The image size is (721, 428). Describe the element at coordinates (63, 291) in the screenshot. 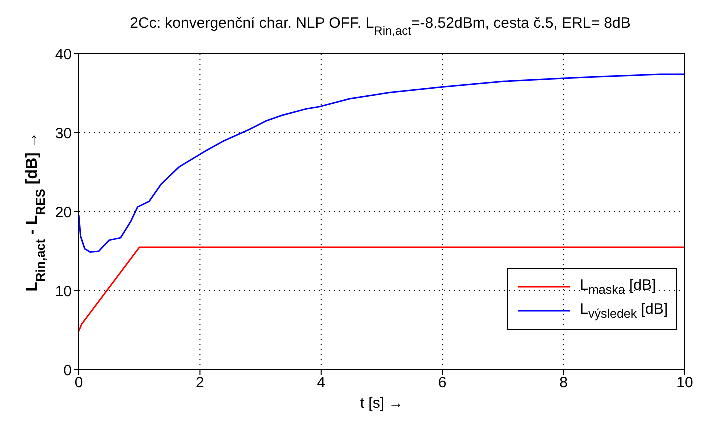

I see `y-tick-label: 10` at that location.